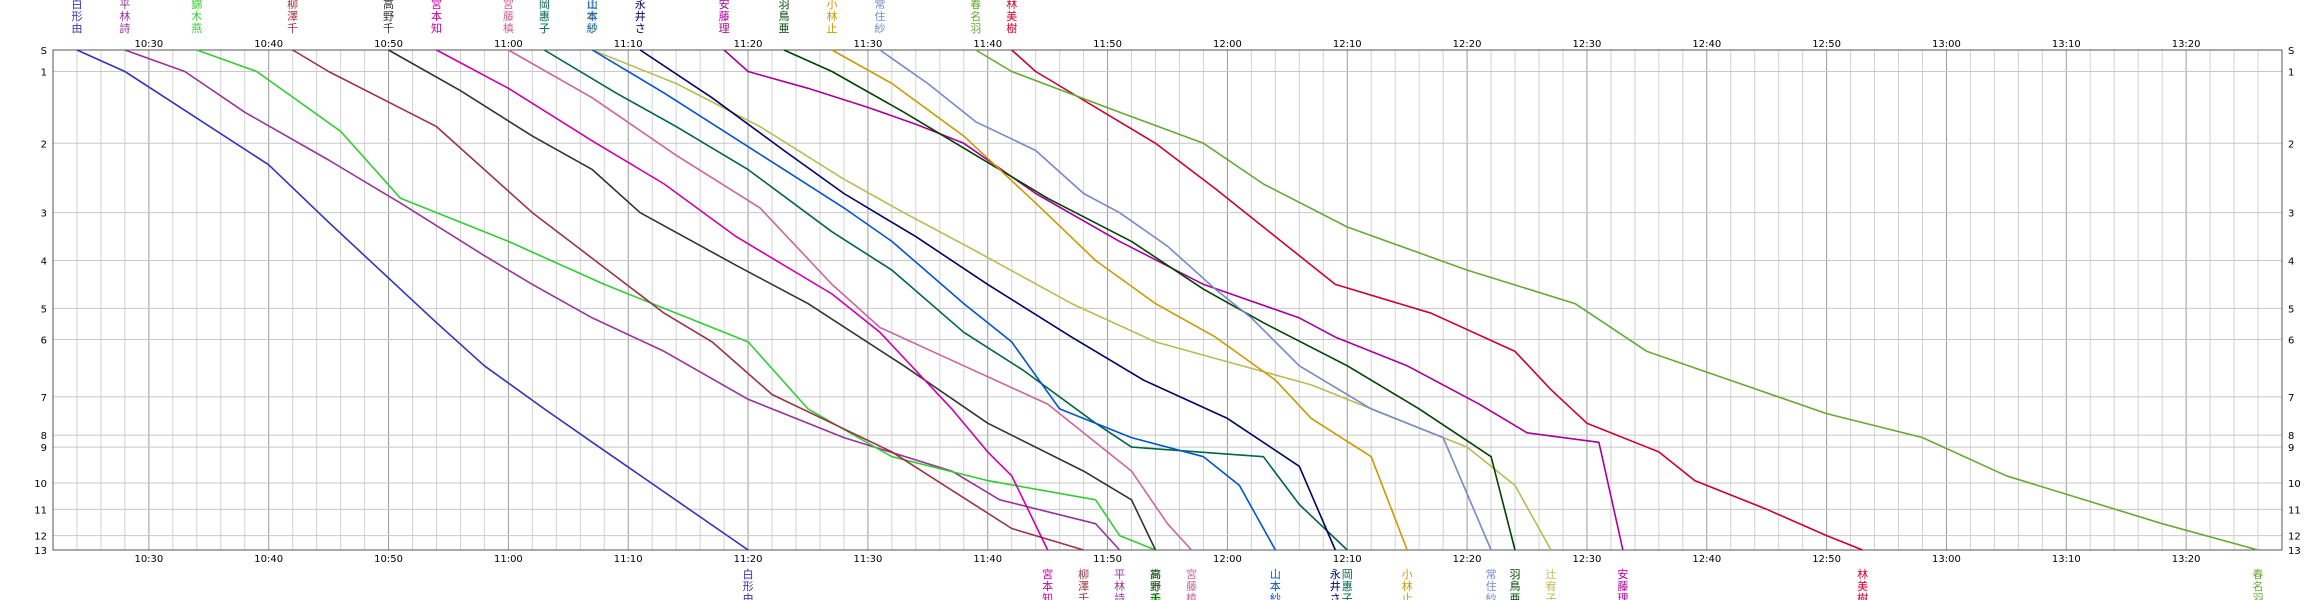 The height and width of the screenshot is (600, 2319). What do you see at coordinates (1011, 5) in the screenshot?
I see `series-label-top-char: 林` at bounding box center [1011, 5].